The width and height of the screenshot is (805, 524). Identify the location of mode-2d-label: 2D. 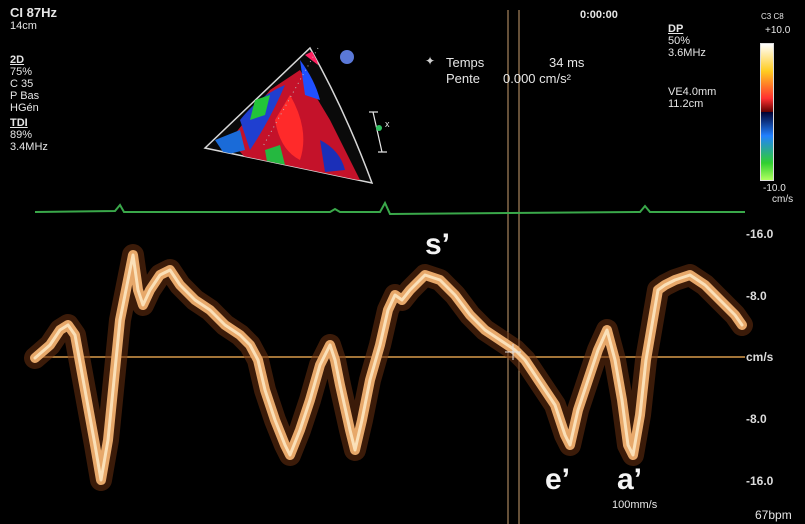
(17, 60).